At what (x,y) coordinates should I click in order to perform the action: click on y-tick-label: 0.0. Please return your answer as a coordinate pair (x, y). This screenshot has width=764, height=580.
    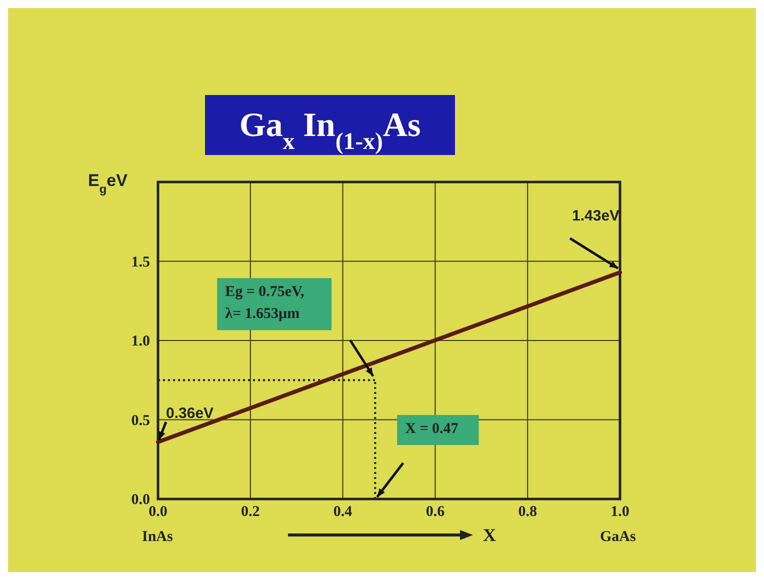
    Looking at the image, I should click on (140, 500).